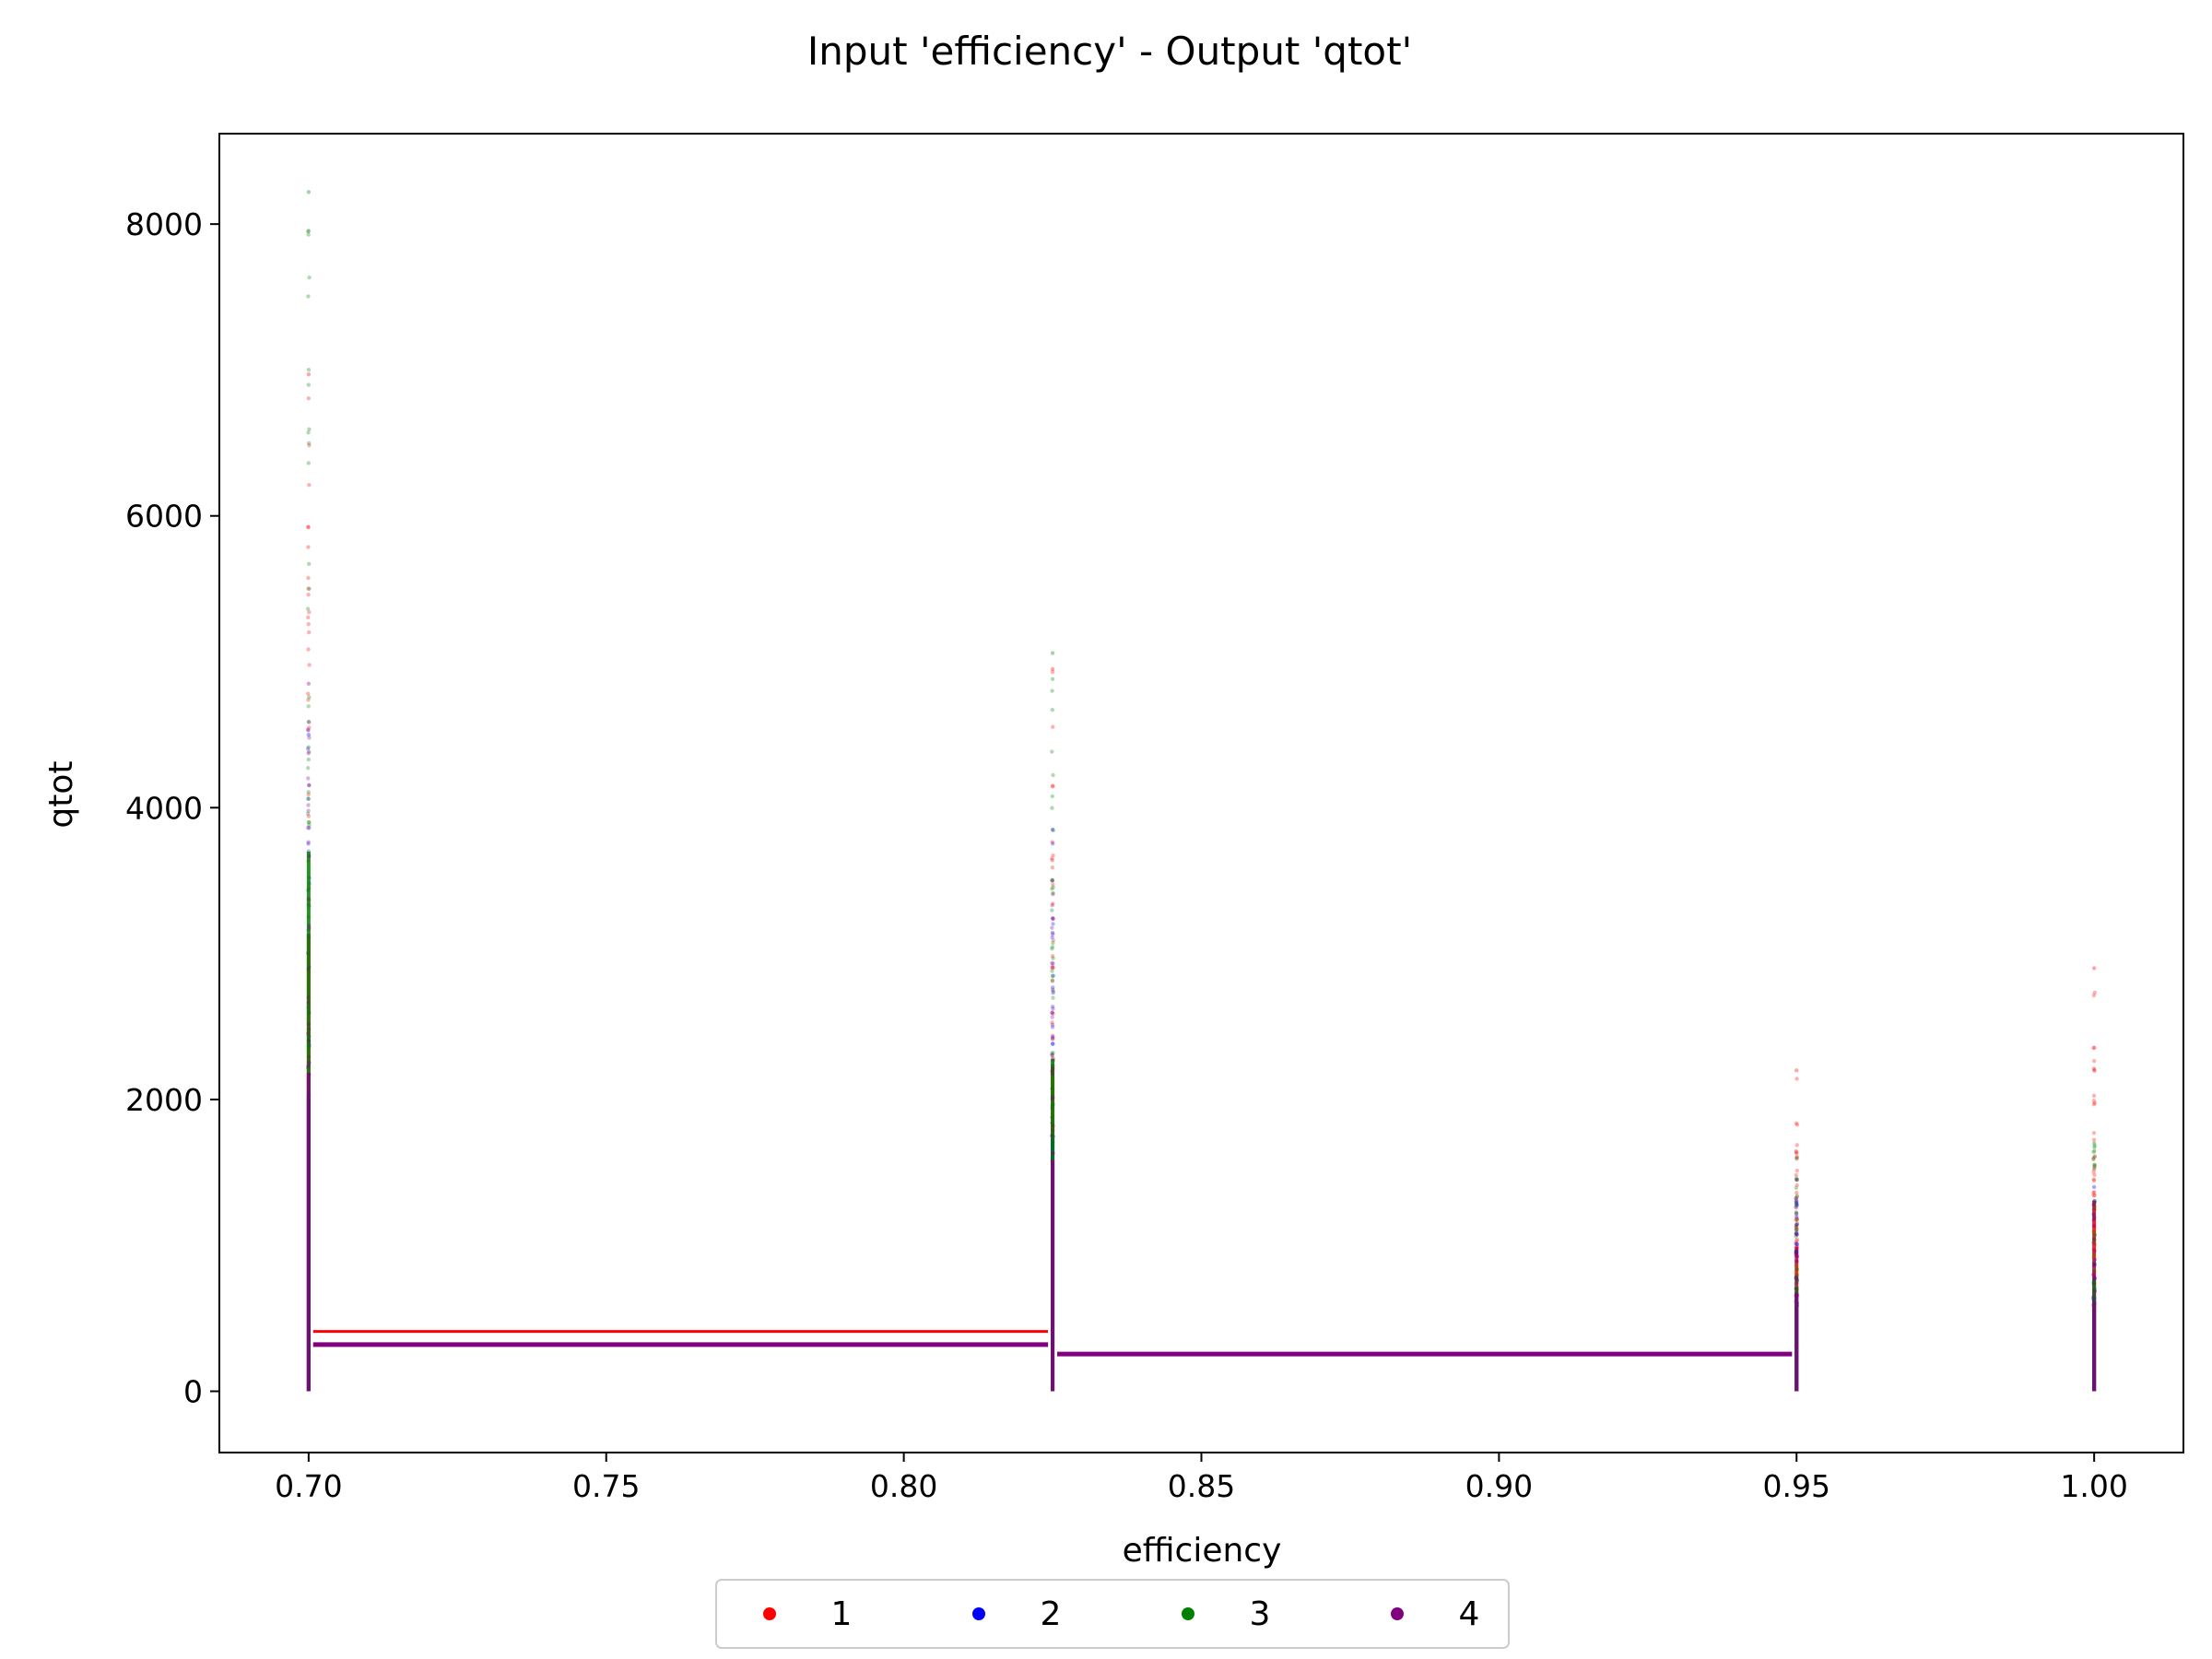 The image size is (2212, 1659). What do you see at coordinates (1201, 1478) in the screenshot?
I see `x-axis: 0.70 0.75 0.80 0.85 0.90 0.95 1.00` at bounding box center [1201, 1478].